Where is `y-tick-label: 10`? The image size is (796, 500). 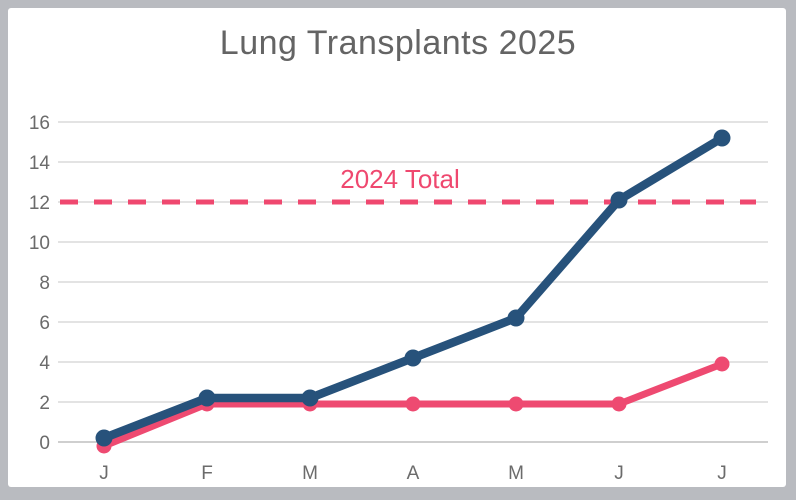 y-tick-label: 10 is located at coordinates (39, 243).